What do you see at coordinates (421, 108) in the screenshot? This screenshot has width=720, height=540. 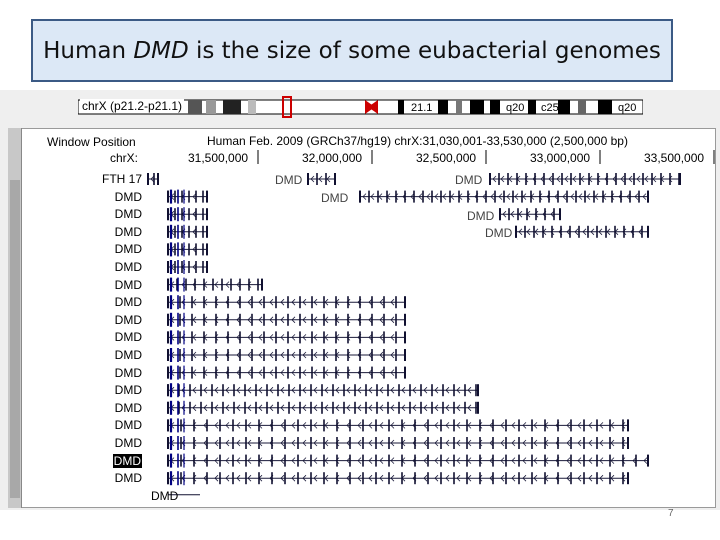 I see `band-label: 21.1` at bounding box center [421, 108].